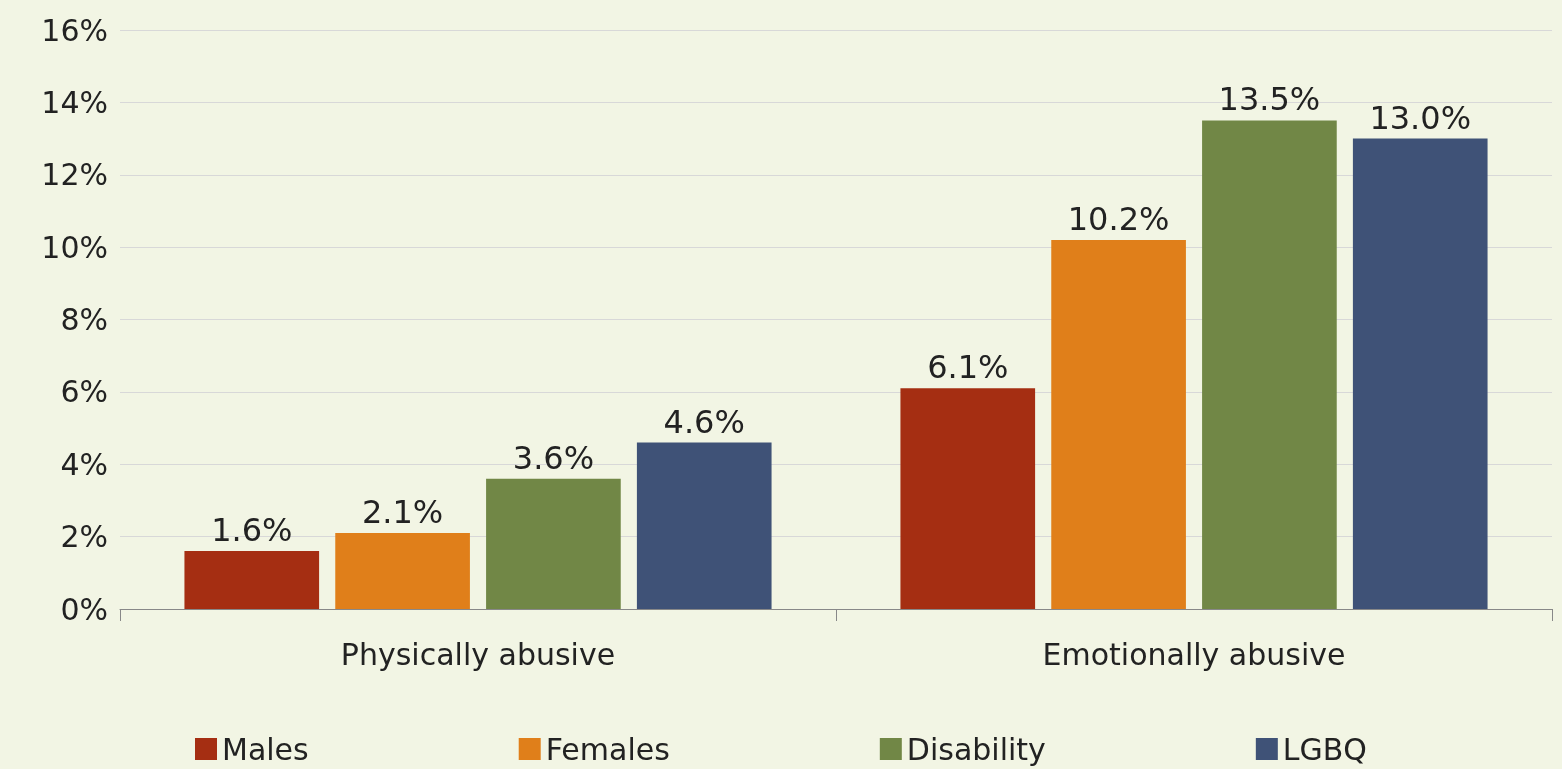 The height and width of the screenshot is (769, 1562). Describe the element at coordinates (84, 609) in the screenshot. I see `y-tick-label: 0%` at that location.